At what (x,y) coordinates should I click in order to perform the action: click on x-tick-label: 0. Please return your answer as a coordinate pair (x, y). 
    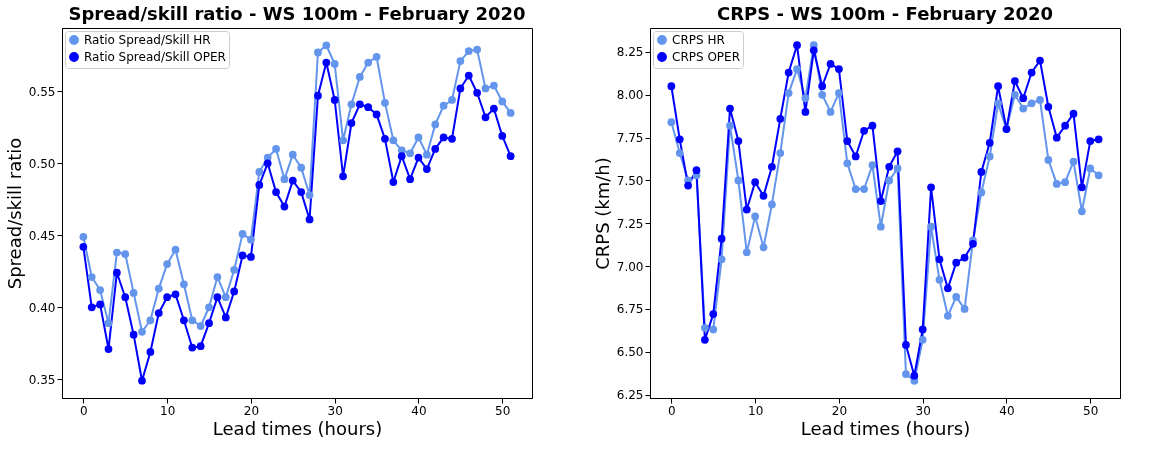
    Looking at the image, I should click on (84, 410).